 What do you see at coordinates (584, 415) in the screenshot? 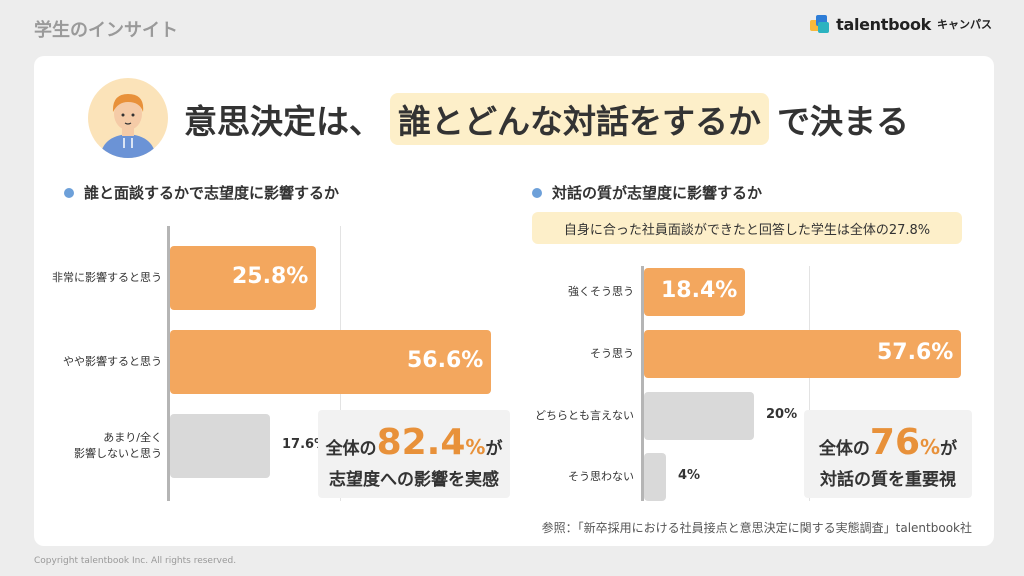
I see `category-label: どちらとも言えない` at bounding box center [584, 415].